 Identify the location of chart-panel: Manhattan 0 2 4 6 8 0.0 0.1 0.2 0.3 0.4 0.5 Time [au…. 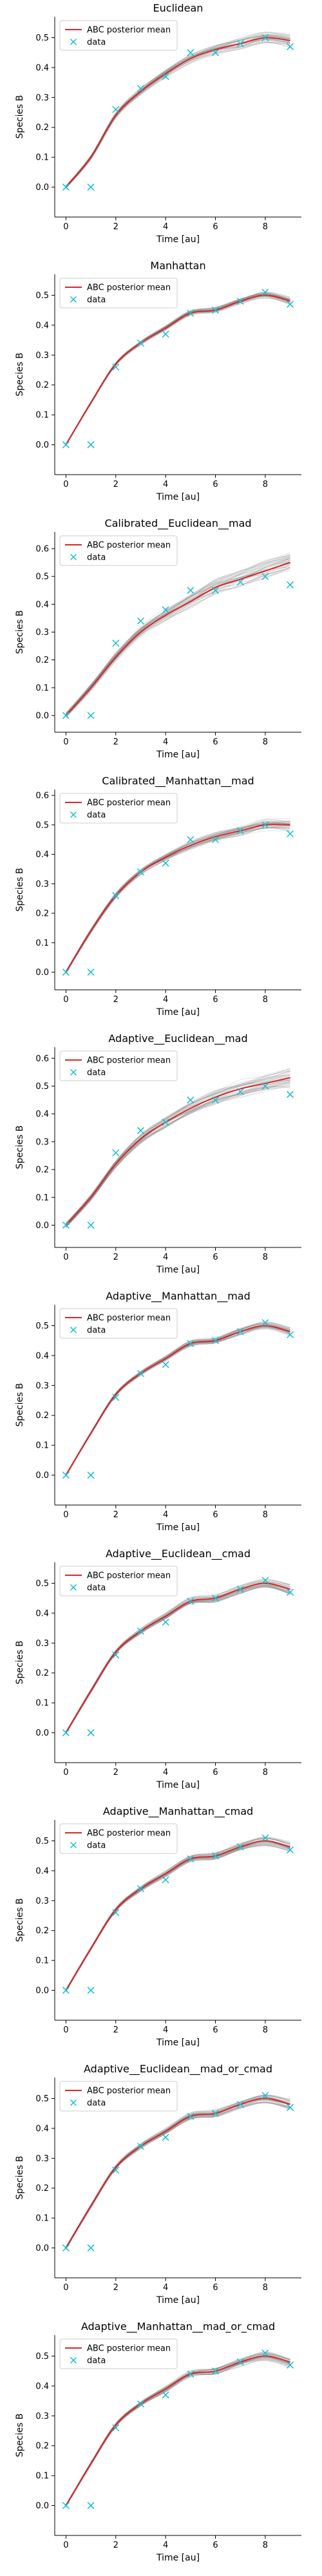
(158, 381).